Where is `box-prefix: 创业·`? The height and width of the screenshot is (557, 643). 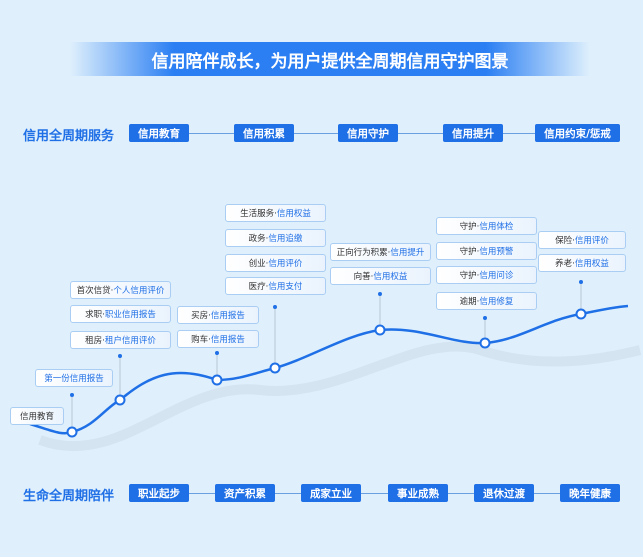 box-prefix: 创业· is located at coordinates (258, 264).